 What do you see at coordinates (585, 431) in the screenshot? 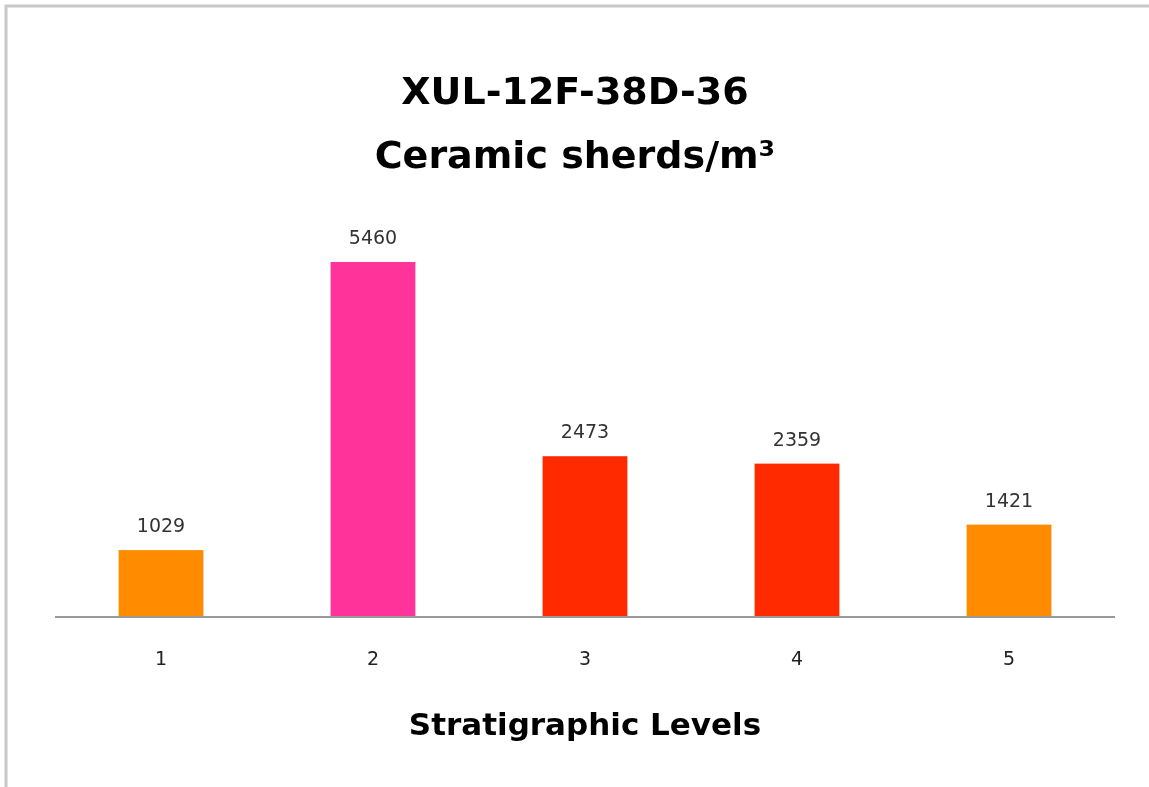
I see `data-label: 2473` at bounding box center [585, 431].